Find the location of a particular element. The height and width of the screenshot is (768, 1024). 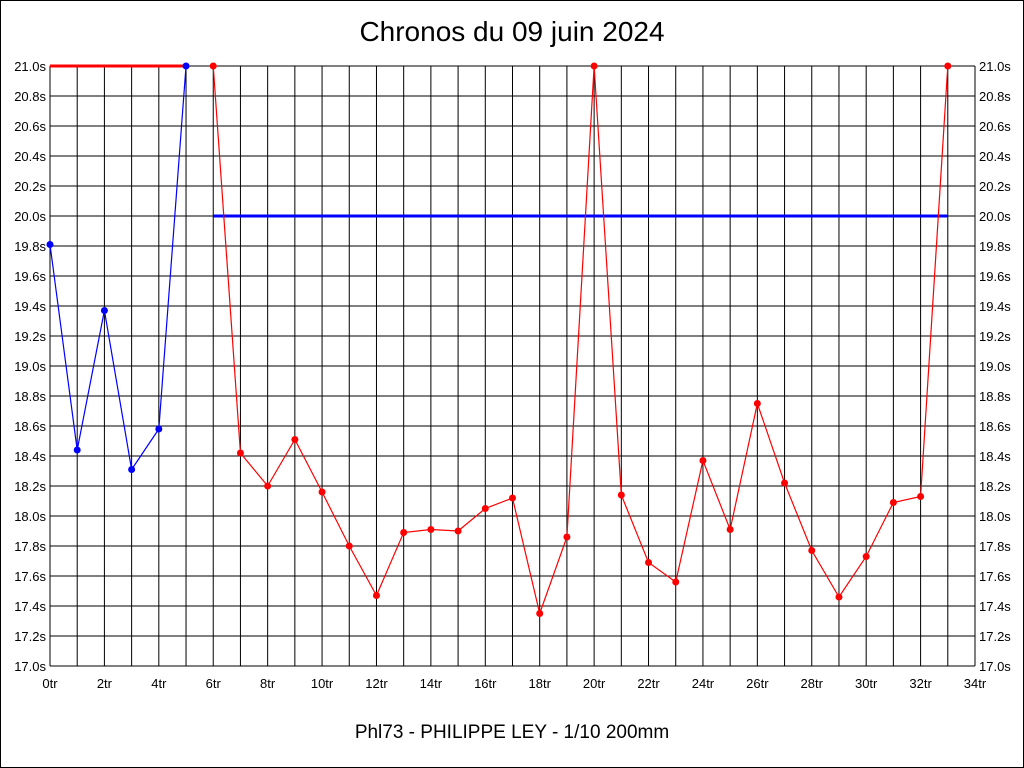

y-tick-label-right: 20.0s is located at coordinates (995, 216).